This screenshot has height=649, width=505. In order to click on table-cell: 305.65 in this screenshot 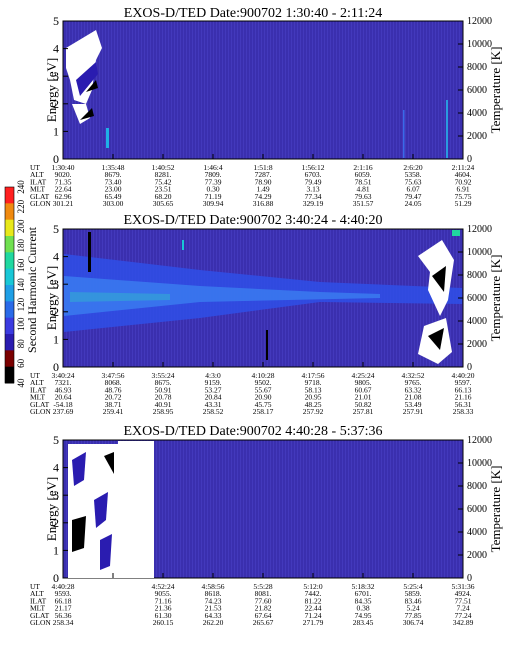, I will do `click(163, 203)`.